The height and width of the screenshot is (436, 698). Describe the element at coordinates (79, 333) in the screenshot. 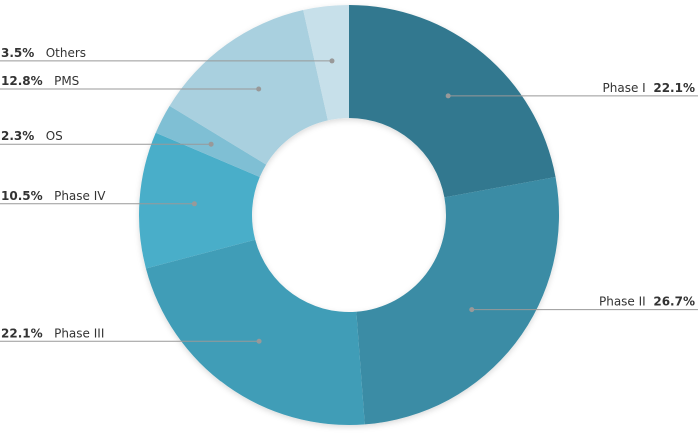

I see `label-name: Phase III` at that location.